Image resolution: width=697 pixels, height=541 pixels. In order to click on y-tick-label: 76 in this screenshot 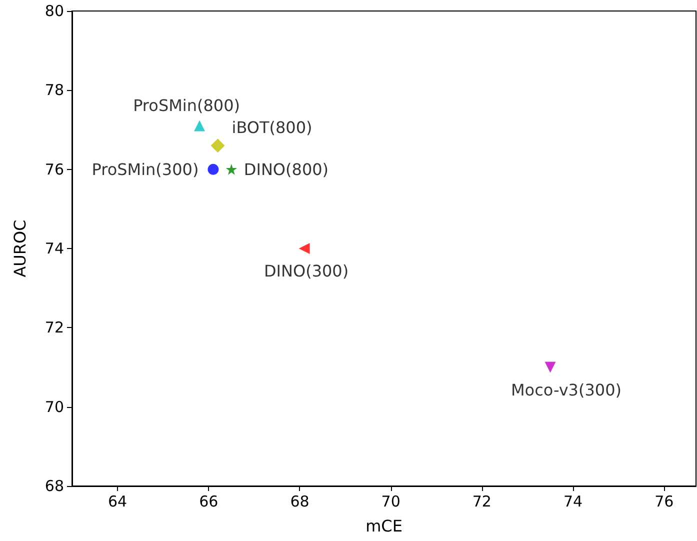, I will do `click(54, 169)`.